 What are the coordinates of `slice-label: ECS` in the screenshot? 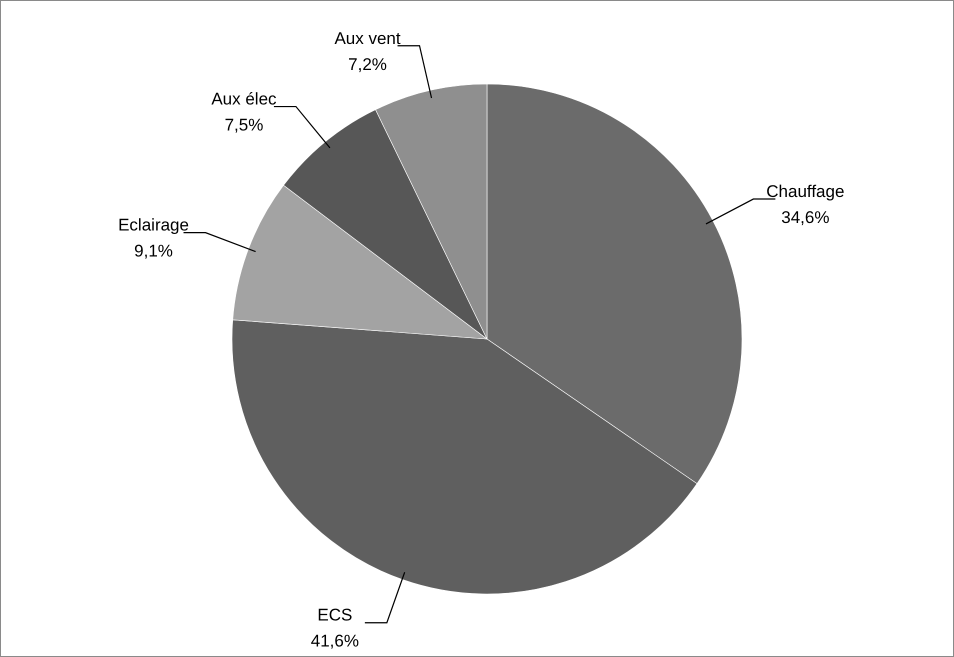 It's located at (334, 615).